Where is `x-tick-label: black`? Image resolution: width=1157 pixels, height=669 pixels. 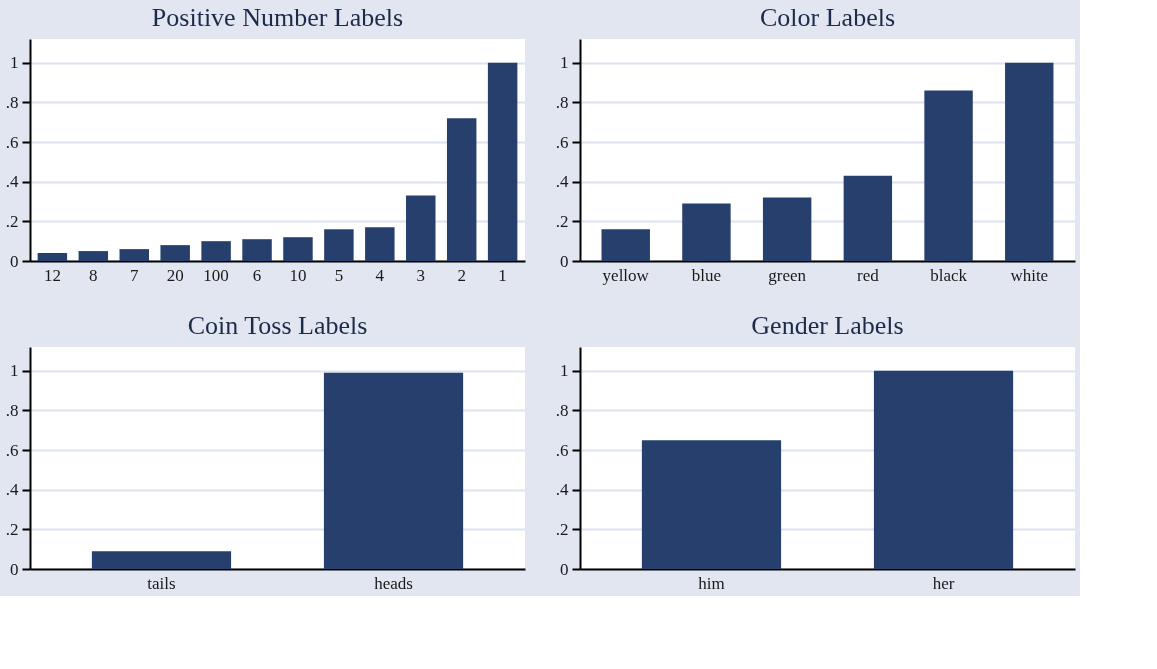 x-tick-label: black is located at coordinates (949, 275).